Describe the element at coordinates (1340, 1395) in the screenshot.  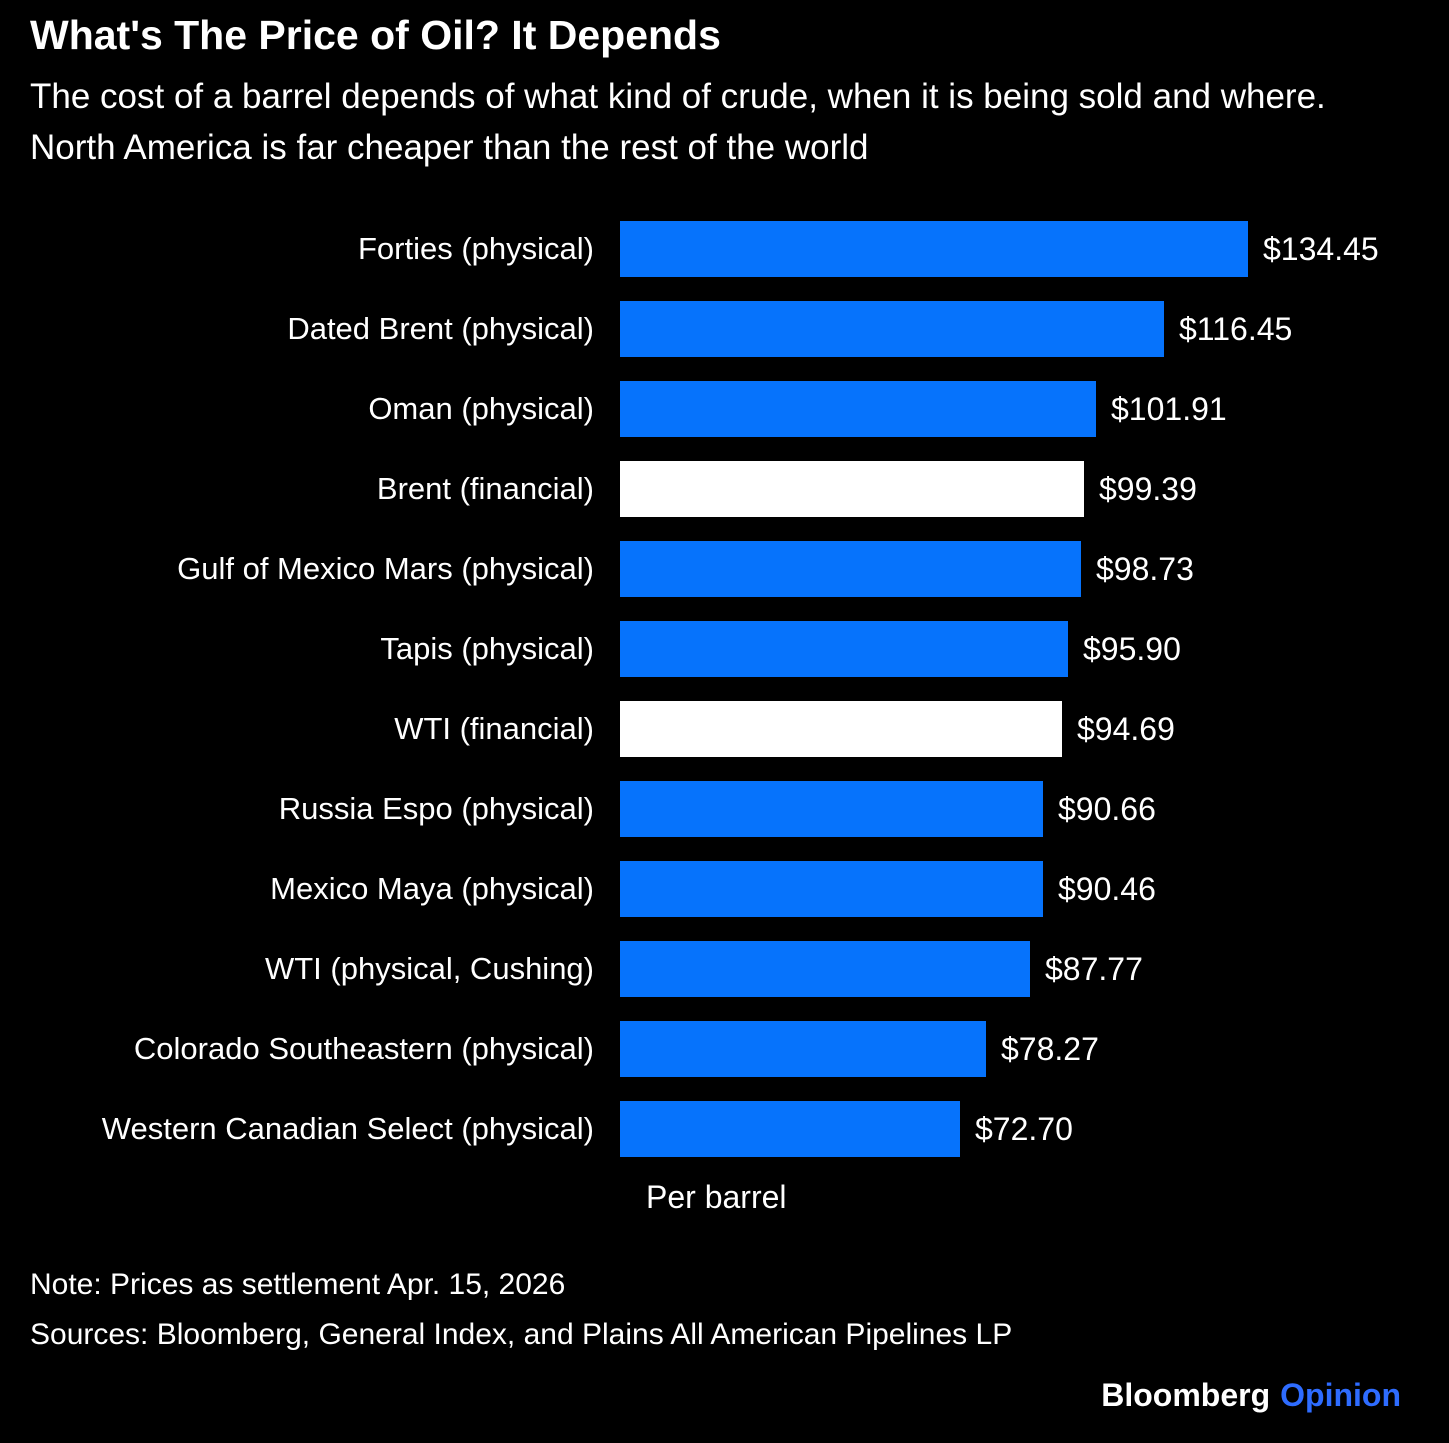
I see `brand-edition: Opinion` at that location.